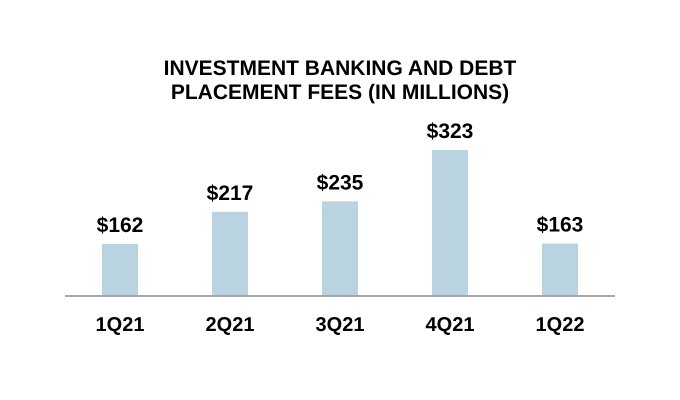 This screenshot has height=400, width=680. Describe the element at coordinates (230, 193) in the screenshot. I see `data-label: $217` at that location.